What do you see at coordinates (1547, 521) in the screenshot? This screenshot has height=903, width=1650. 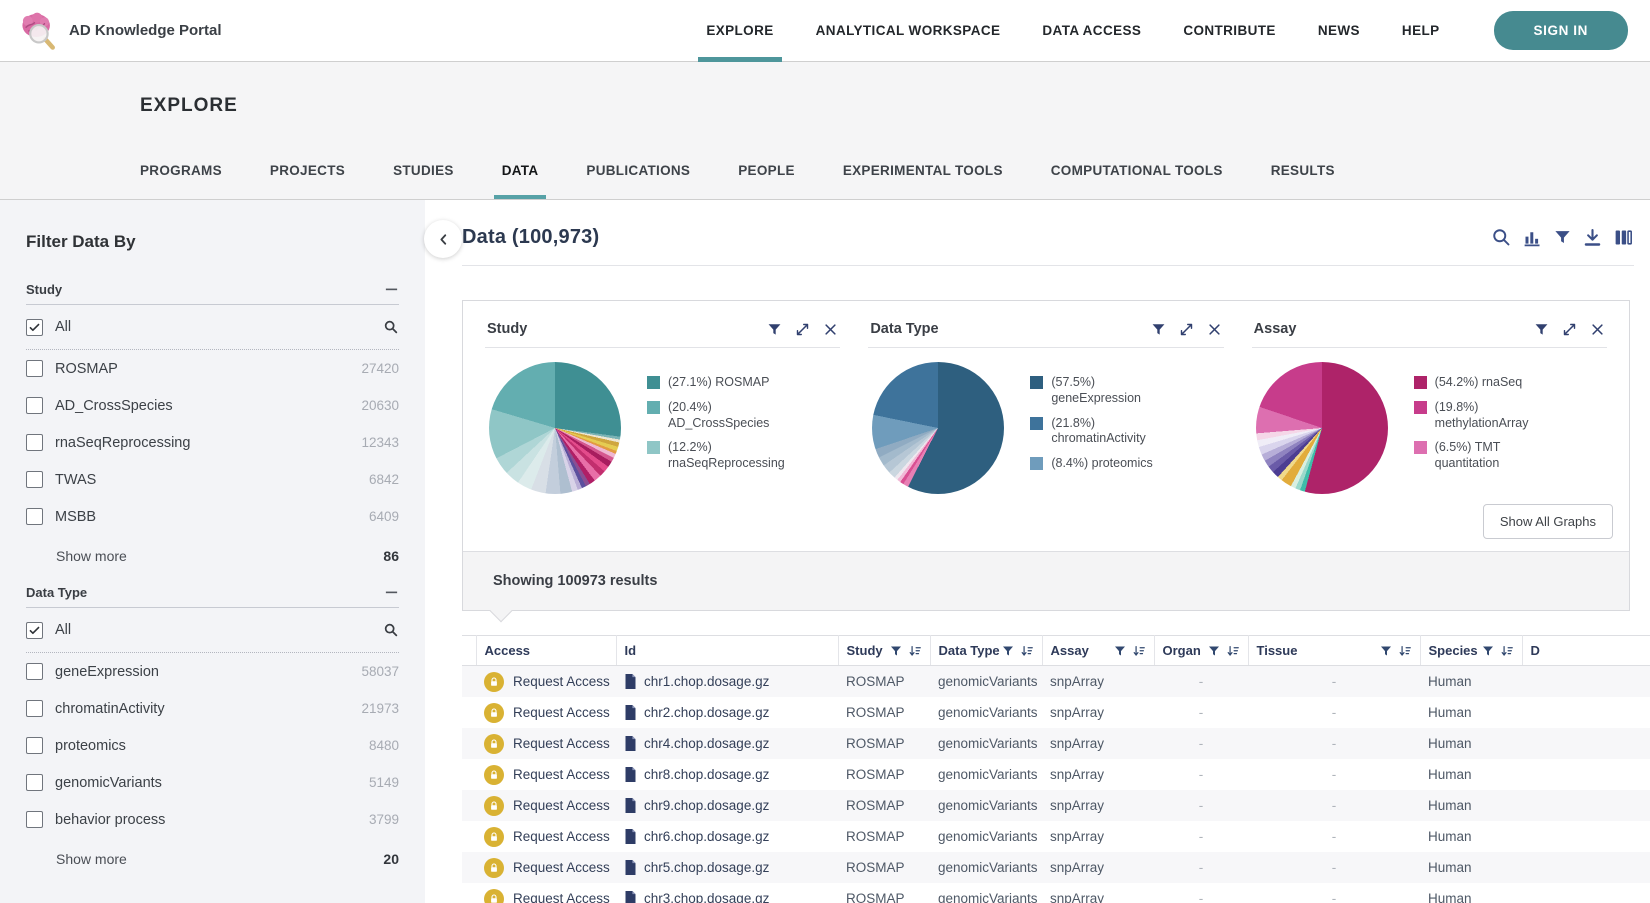 I see `show-all-graphs-button: Show All Graphs` at bounding box center [1547, 521].